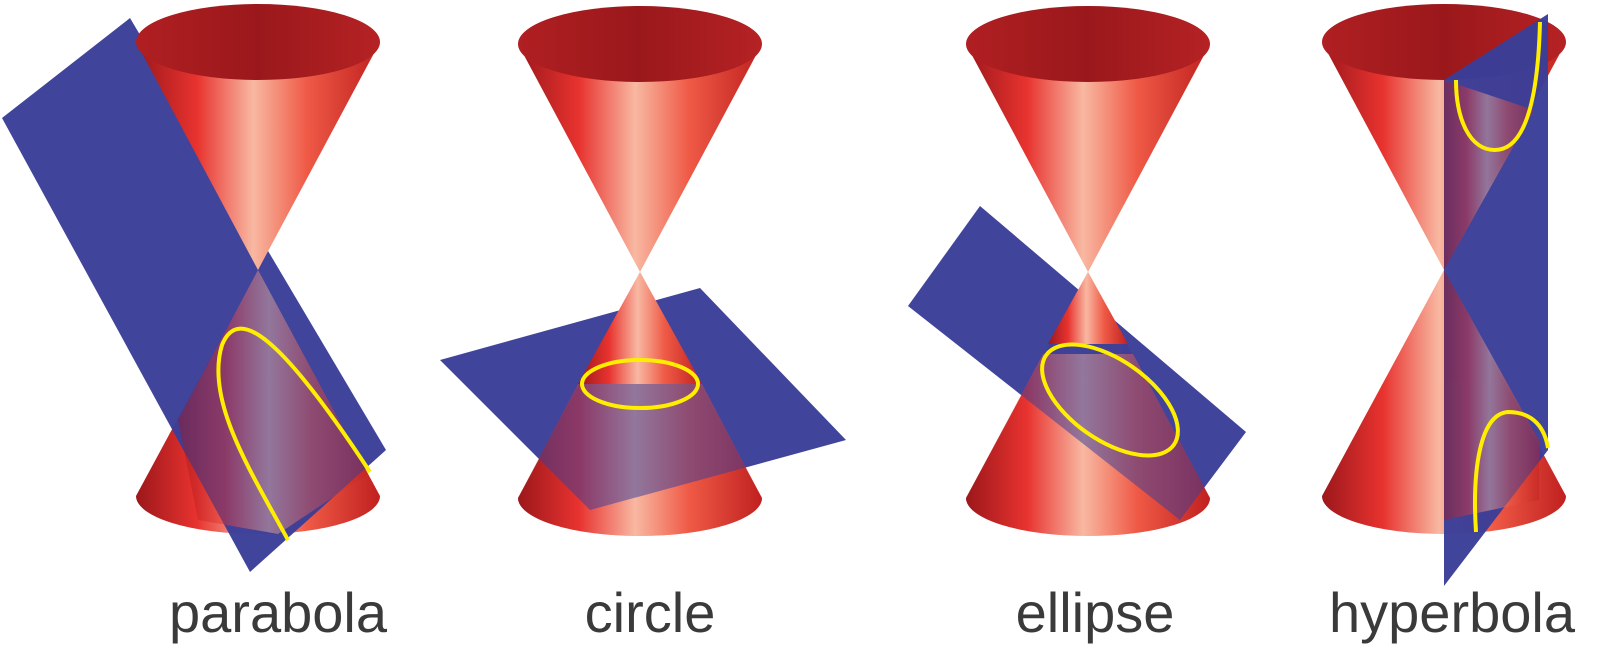 The height and width of the screenshot is (656, 1600). What do you see at coordinates (1452, 612) in the screenshot?
I see `hyperbola-label: hyperbola` at bounding box center [1452, 612].